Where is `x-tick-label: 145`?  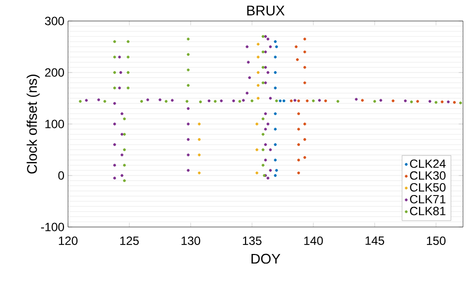 x-tick-label: 145 is located at coordinates (375, 240).